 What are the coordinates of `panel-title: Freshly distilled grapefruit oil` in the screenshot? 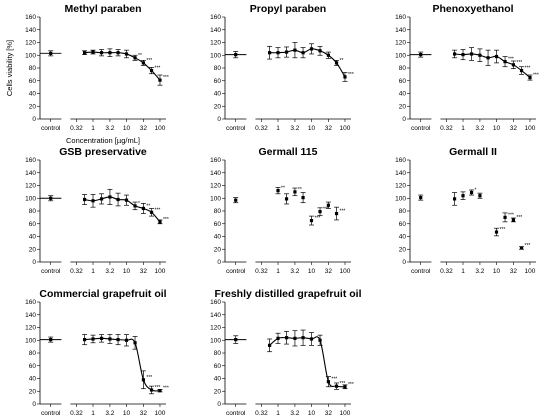 It's located at (287, 294).